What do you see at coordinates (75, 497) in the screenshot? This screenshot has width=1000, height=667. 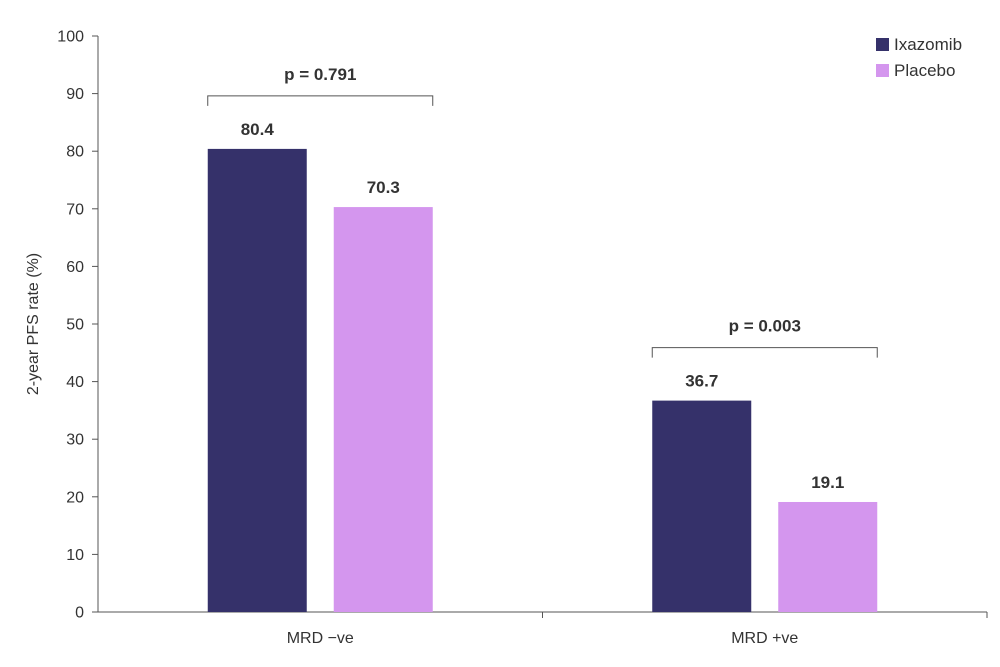 I see `y-tick-label: 20` at bounding box center [75, 497].